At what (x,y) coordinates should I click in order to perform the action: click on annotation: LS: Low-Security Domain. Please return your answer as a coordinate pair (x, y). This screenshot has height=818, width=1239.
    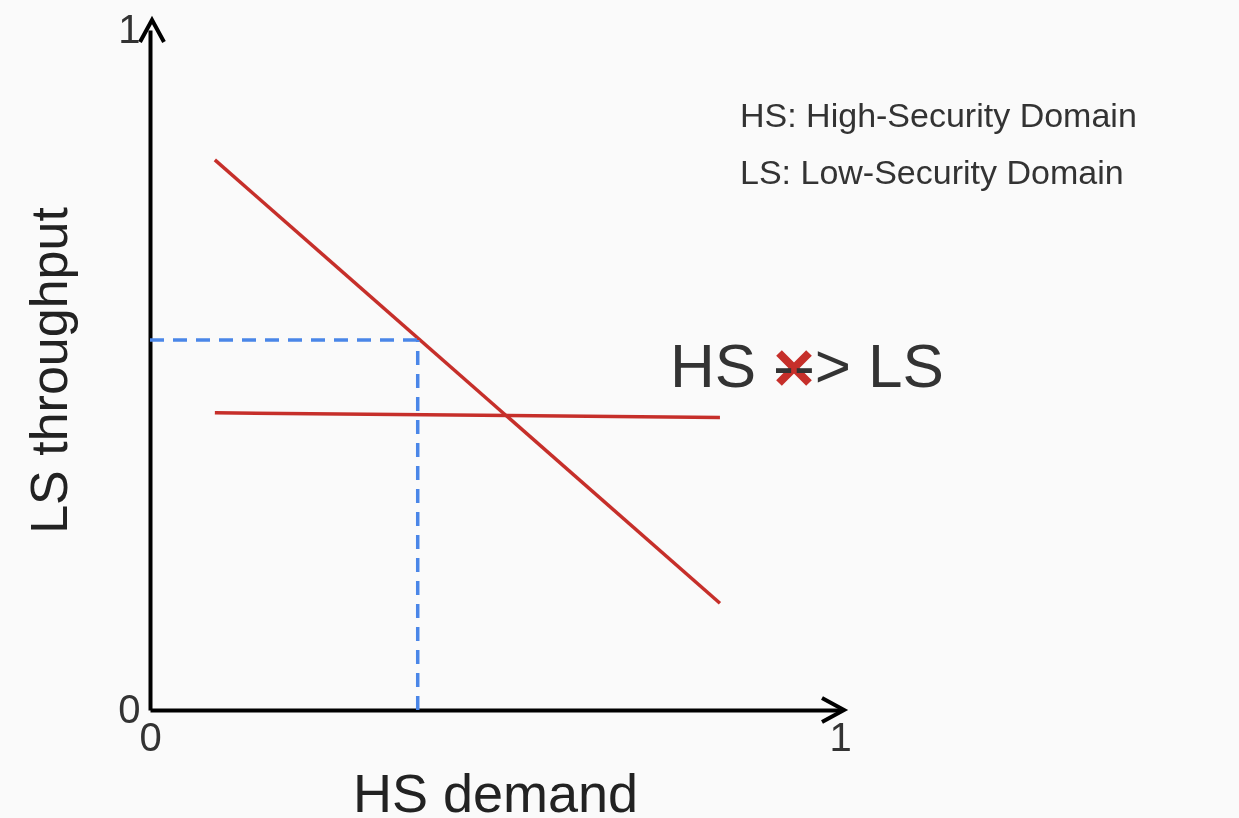
    Looking at the image, I should click on (932, 172).